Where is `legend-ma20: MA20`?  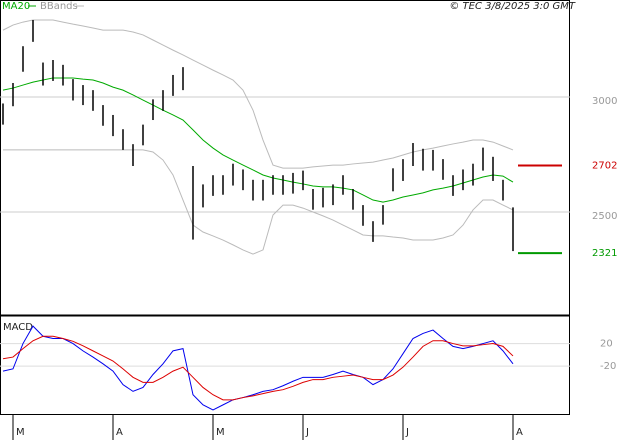 legend-ma20: MA20 is located at coordinates (16, 6).